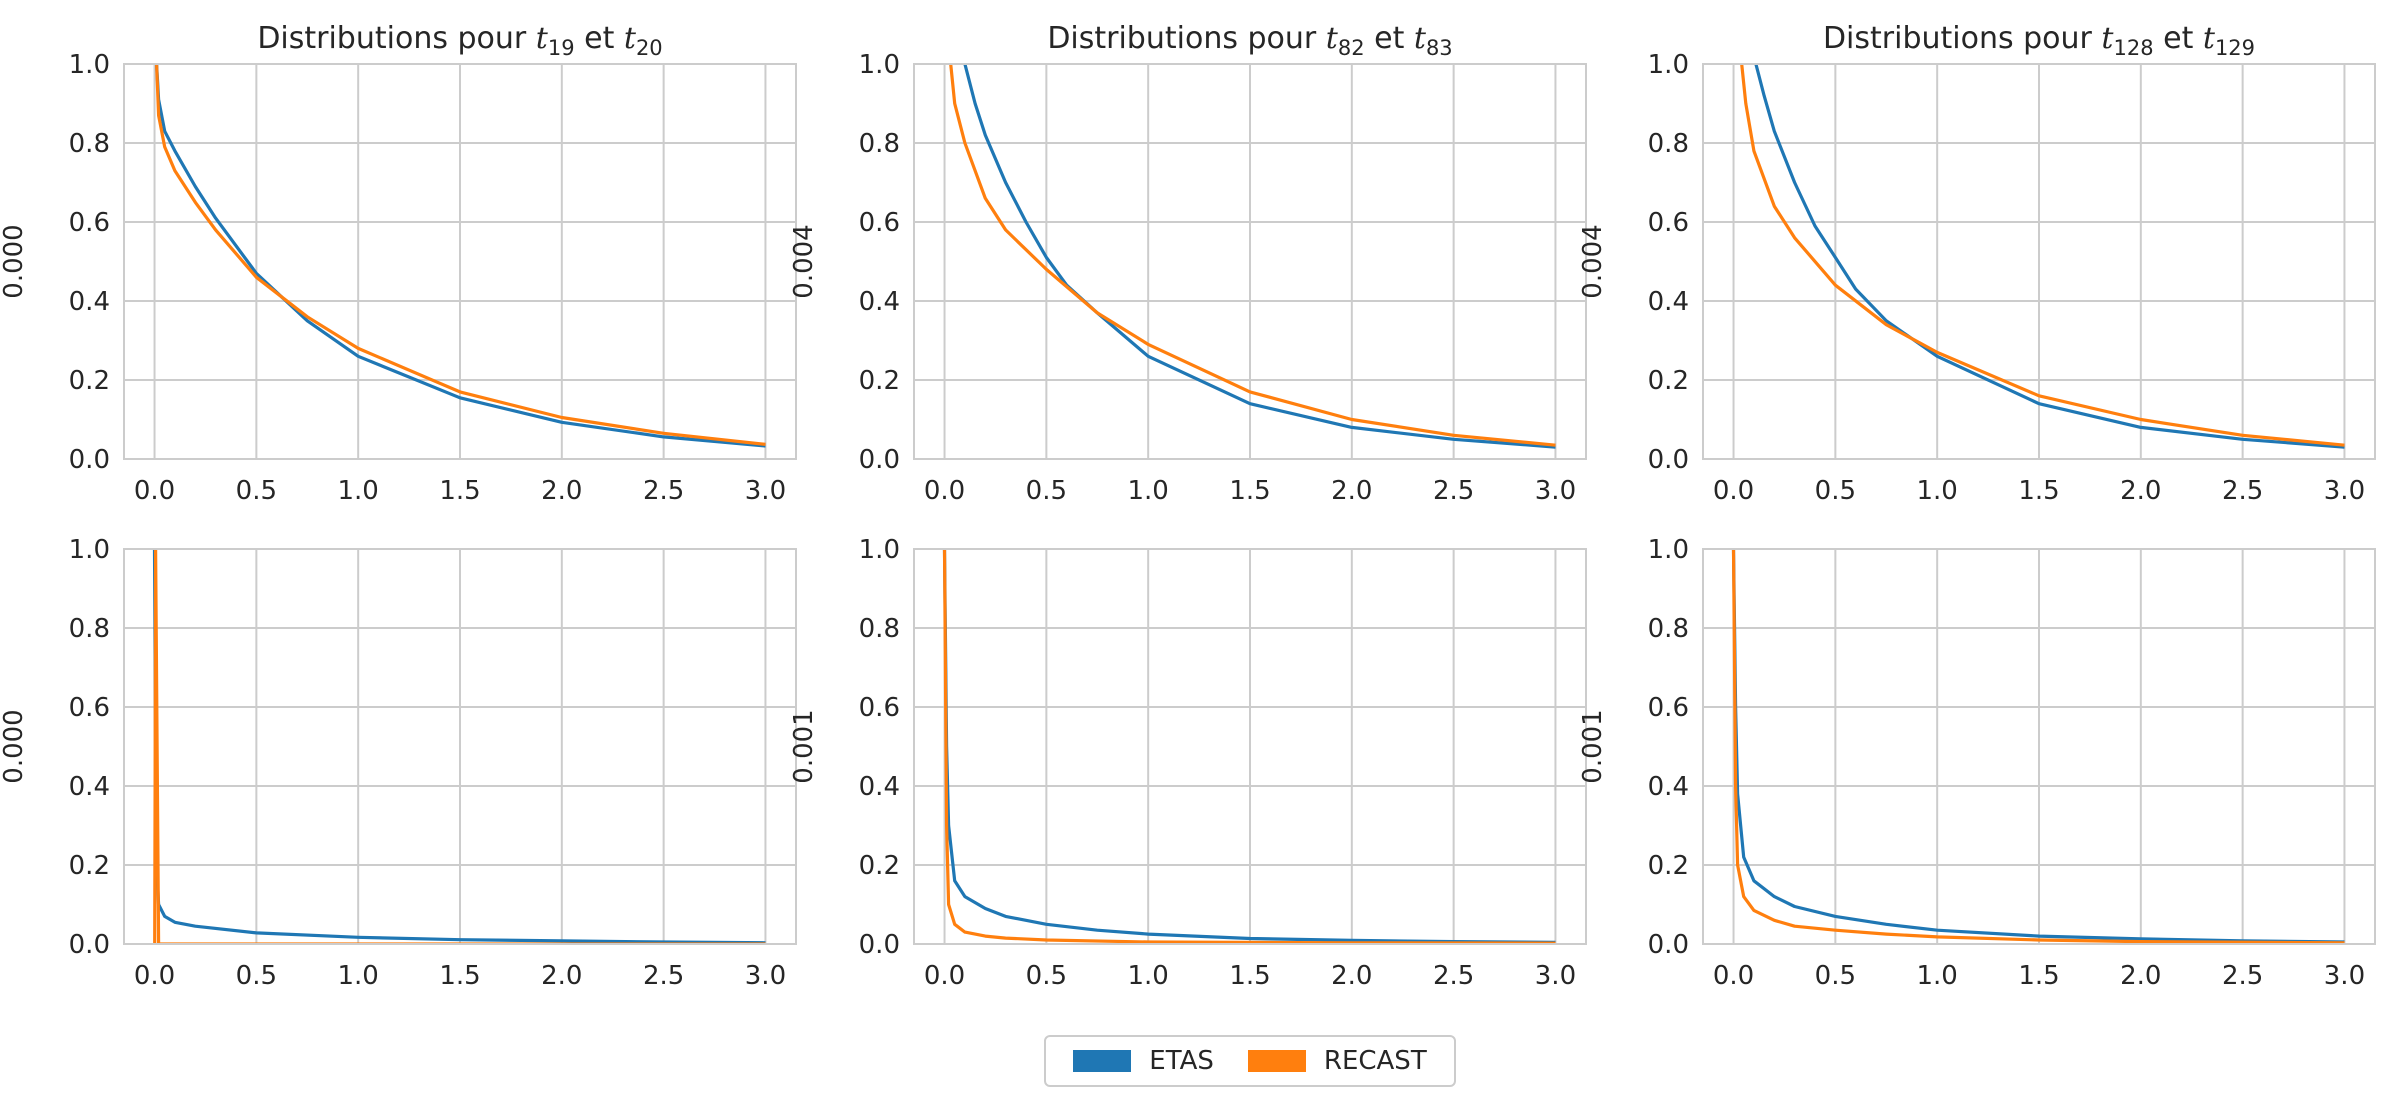 The width and height of the screenshot is (2396, 1107). Describe the element at coordinates (1375, 1061) in the screenshot. I see `legend-label-recast: RECAST` at that location.